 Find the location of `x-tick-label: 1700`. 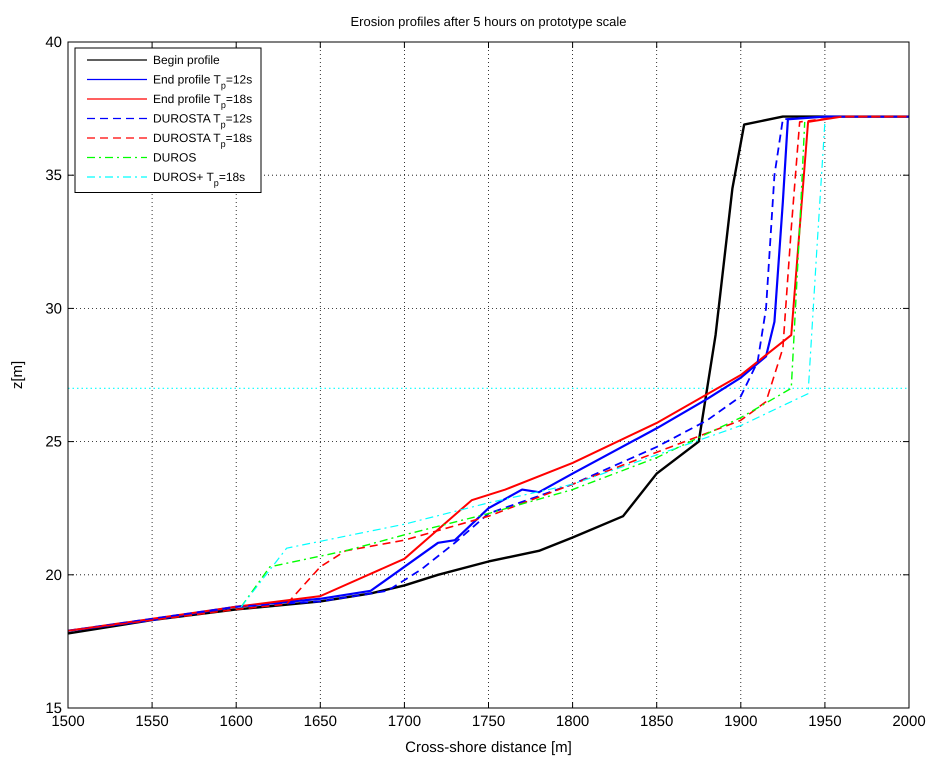

x-tick-label: 1700 is located at coordinates (405, 721).